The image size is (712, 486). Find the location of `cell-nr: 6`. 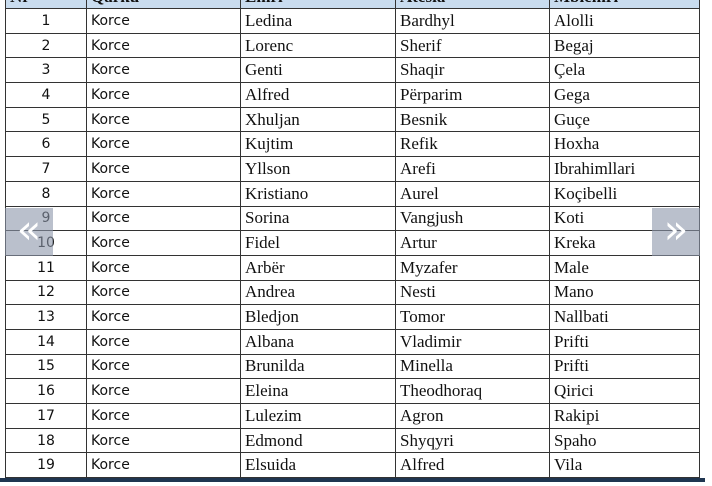

cell-nr: 6 is located at coordinates (46, 144).